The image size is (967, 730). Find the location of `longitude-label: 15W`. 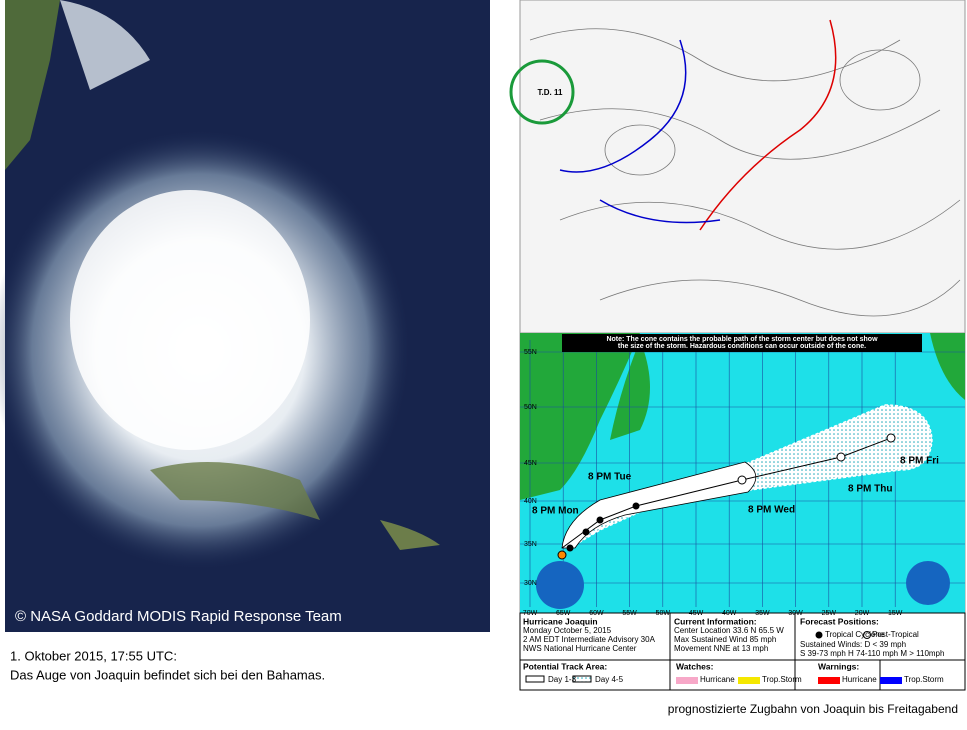

longitude-label: 15W is located at coordinates (895, 613).